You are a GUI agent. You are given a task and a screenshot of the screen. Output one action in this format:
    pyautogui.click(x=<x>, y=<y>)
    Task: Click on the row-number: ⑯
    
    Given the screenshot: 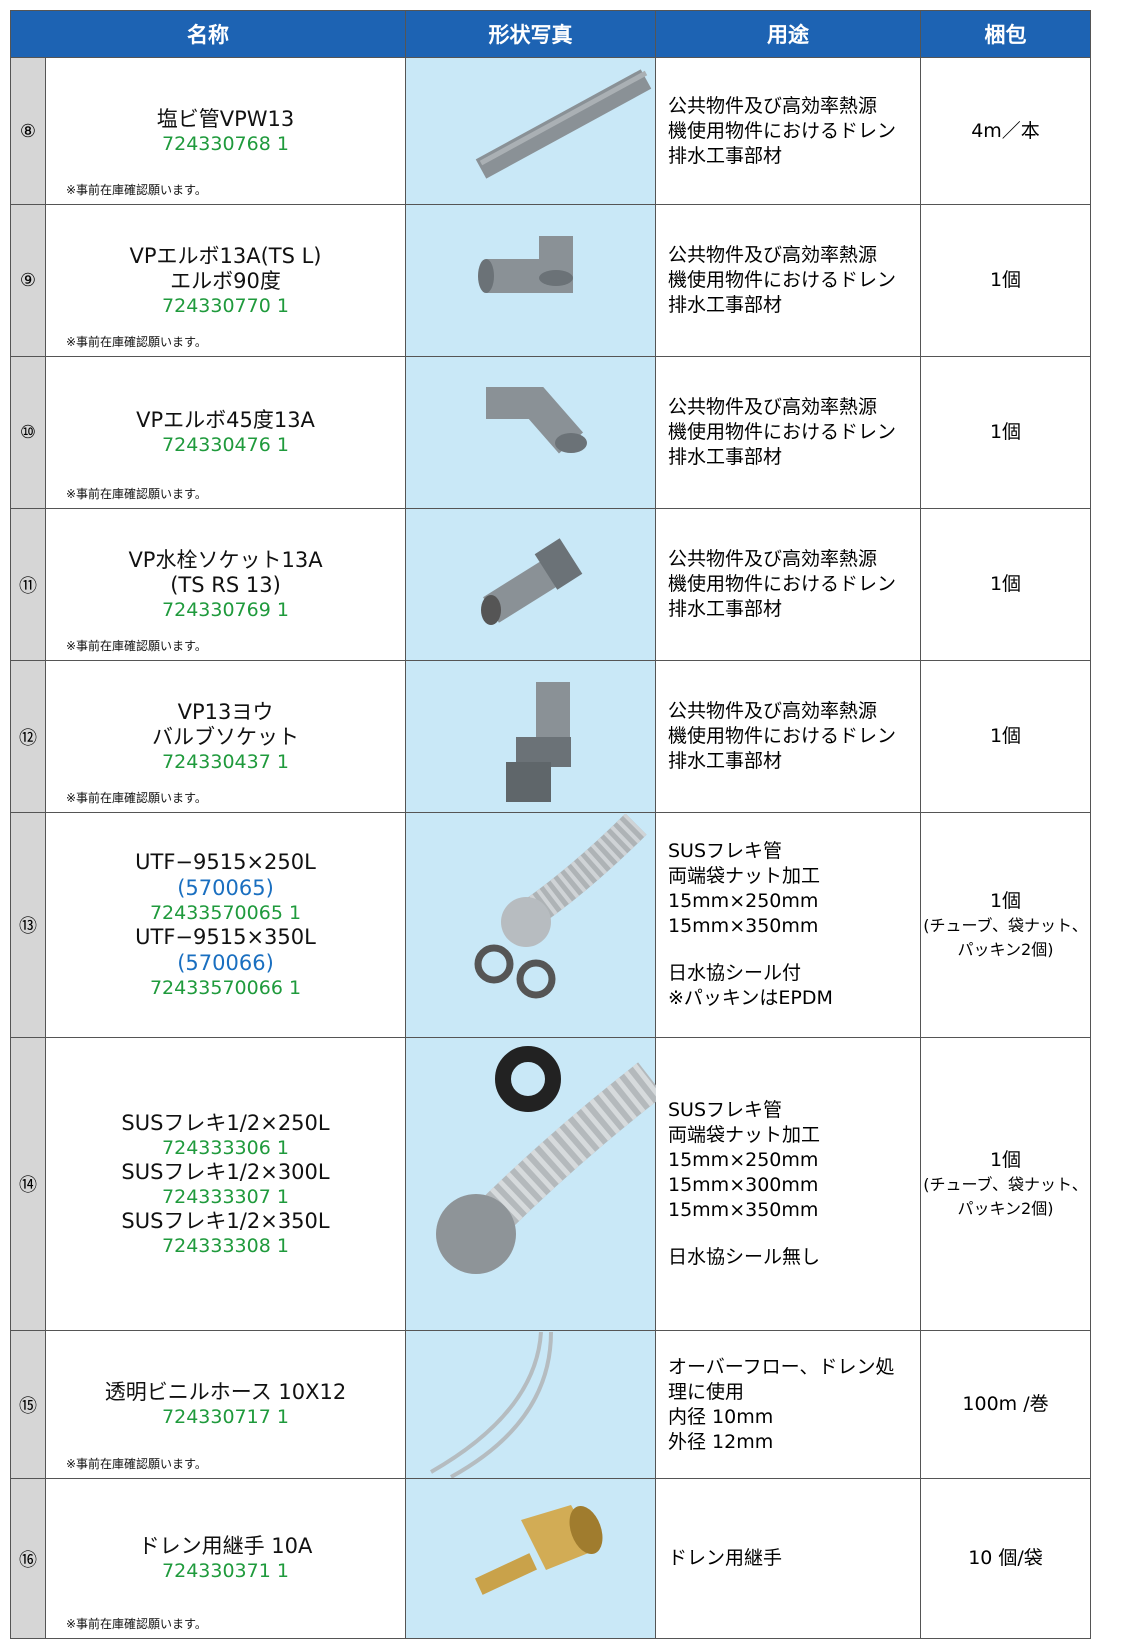 What is the action you would take?
    pyautogui.click(x=28, y=1558)
    